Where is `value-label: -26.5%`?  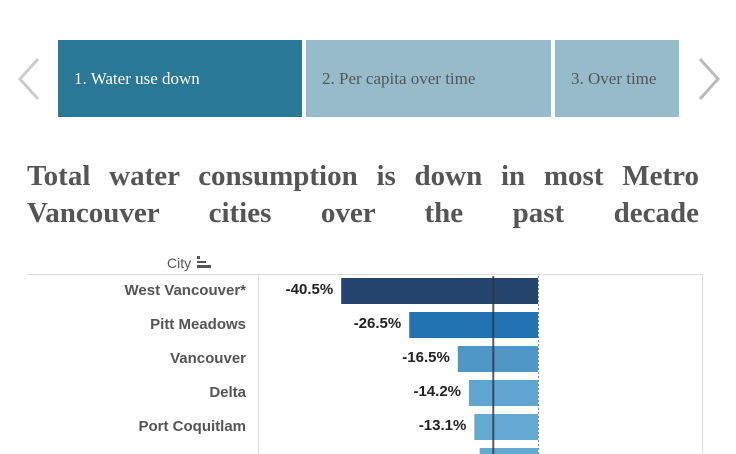 value-label: -26.5% is located at coordinates (377, 323).